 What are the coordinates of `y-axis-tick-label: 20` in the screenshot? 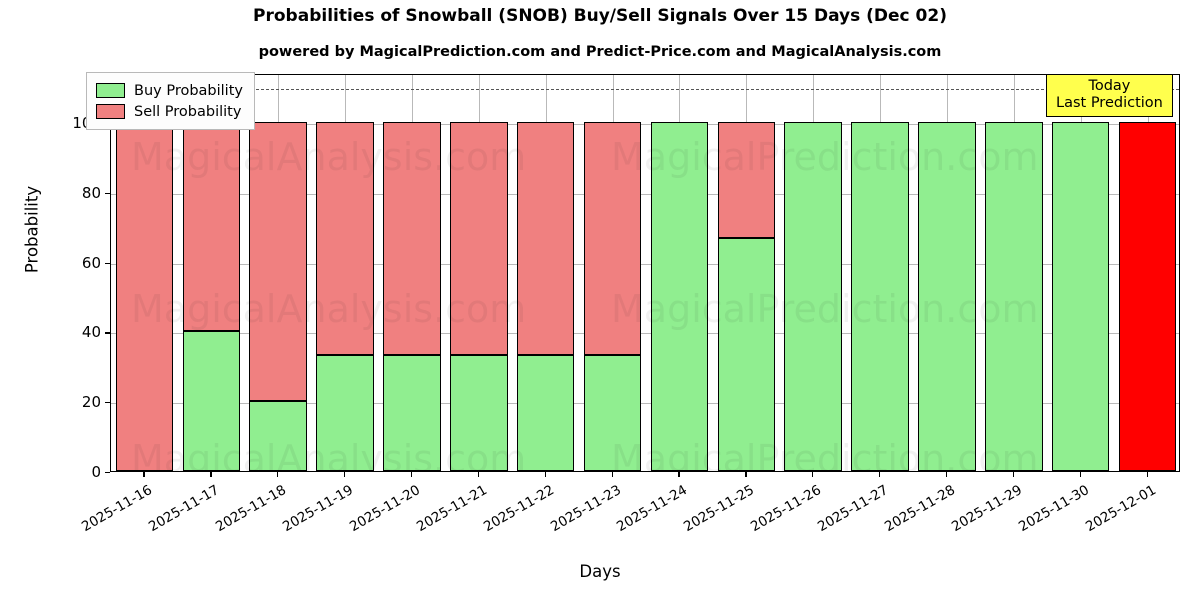 It's located at (91, 402).